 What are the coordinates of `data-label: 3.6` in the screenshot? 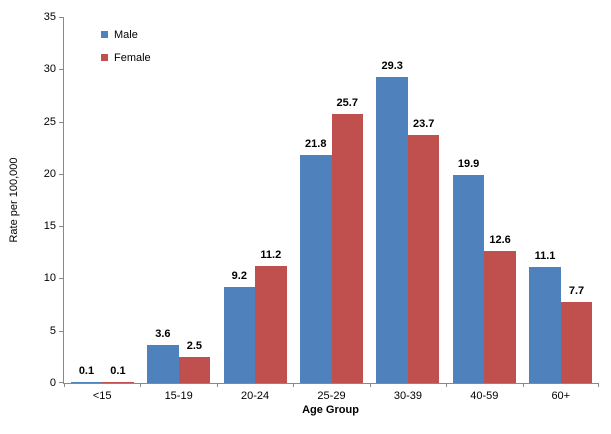 It's located at (163, 334).